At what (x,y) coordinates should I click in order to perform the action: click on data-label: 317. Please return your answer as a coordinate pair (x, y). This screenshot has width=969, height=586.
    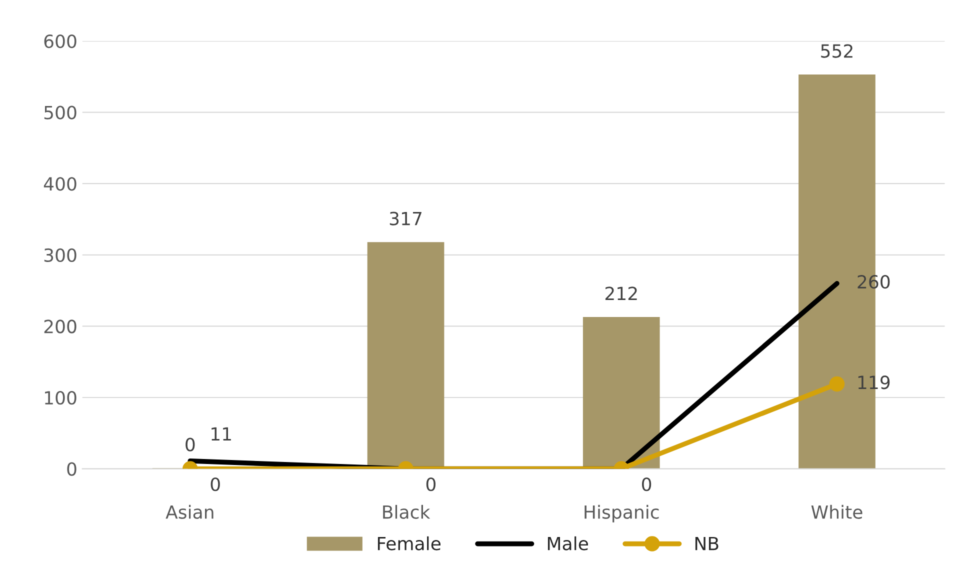
    Looking at the image, I should click on (406, 219).